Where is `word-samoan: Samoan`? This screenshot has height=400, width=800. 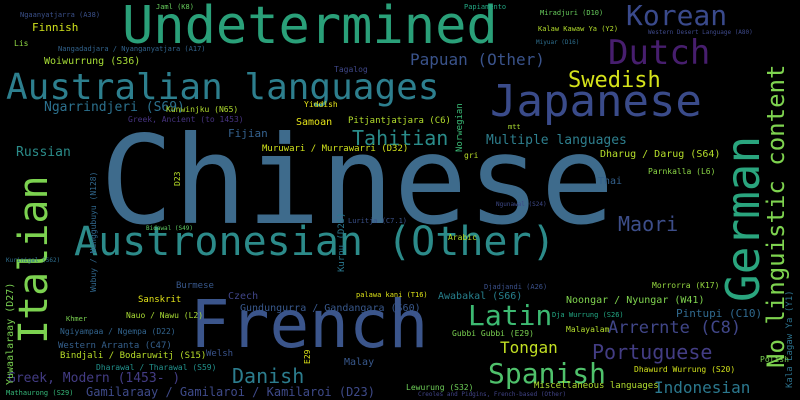 word-samoan: Samoan is located at coordinates (314, 122).